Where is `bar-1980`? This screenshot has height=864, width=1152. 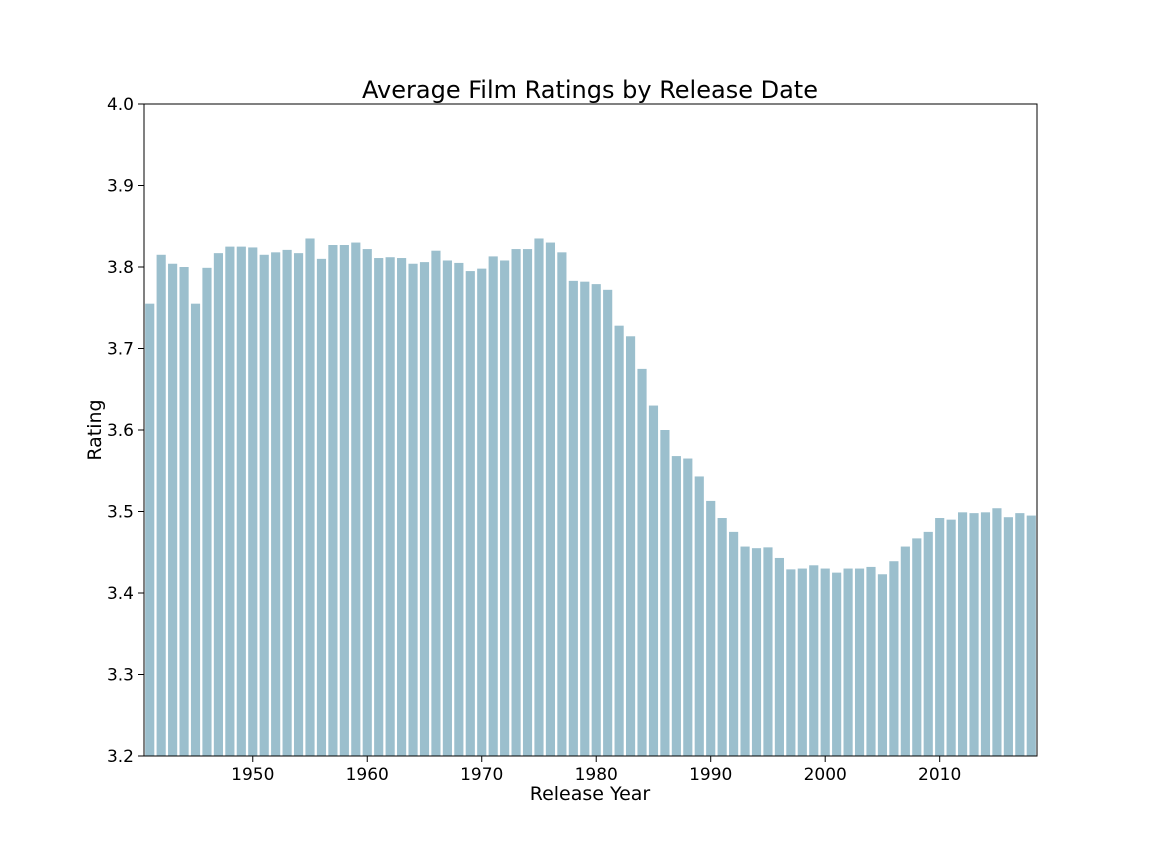 bar-1980 is located at coordinates (596, 520).